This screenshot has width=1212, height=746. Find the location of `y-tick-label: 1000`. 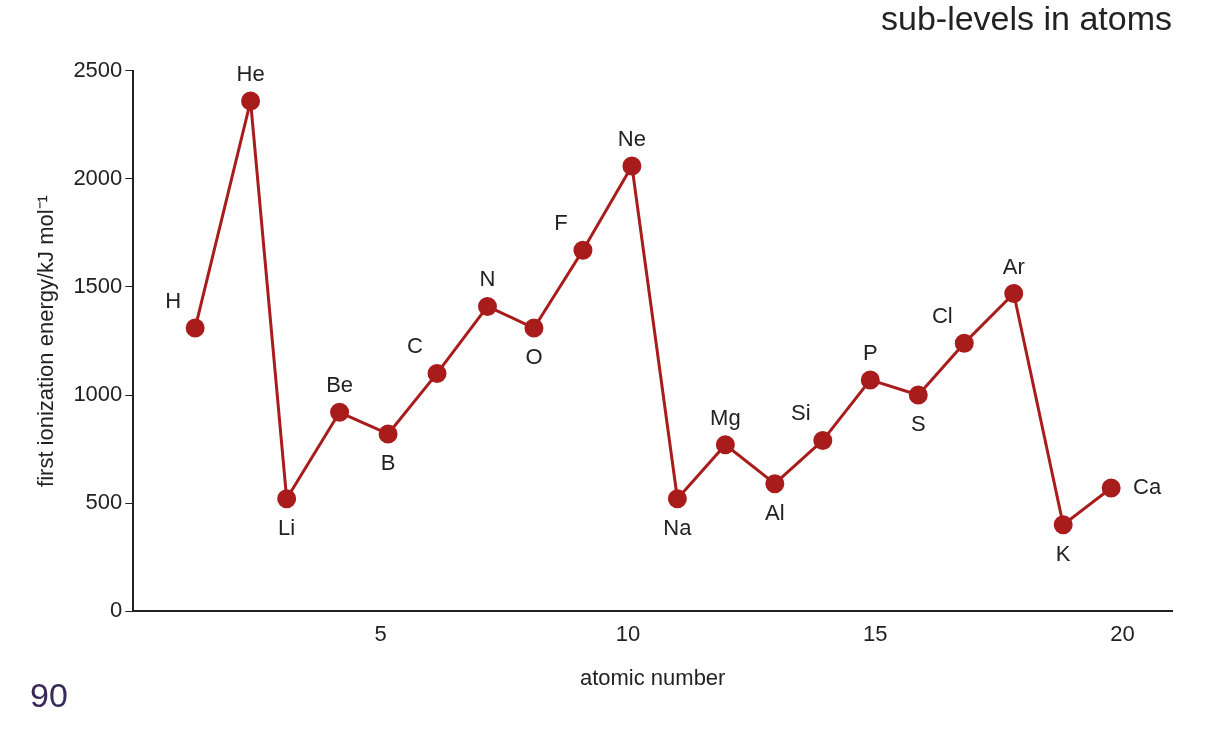

y-tick-label: 1000 is located at coordinates (98, 394).